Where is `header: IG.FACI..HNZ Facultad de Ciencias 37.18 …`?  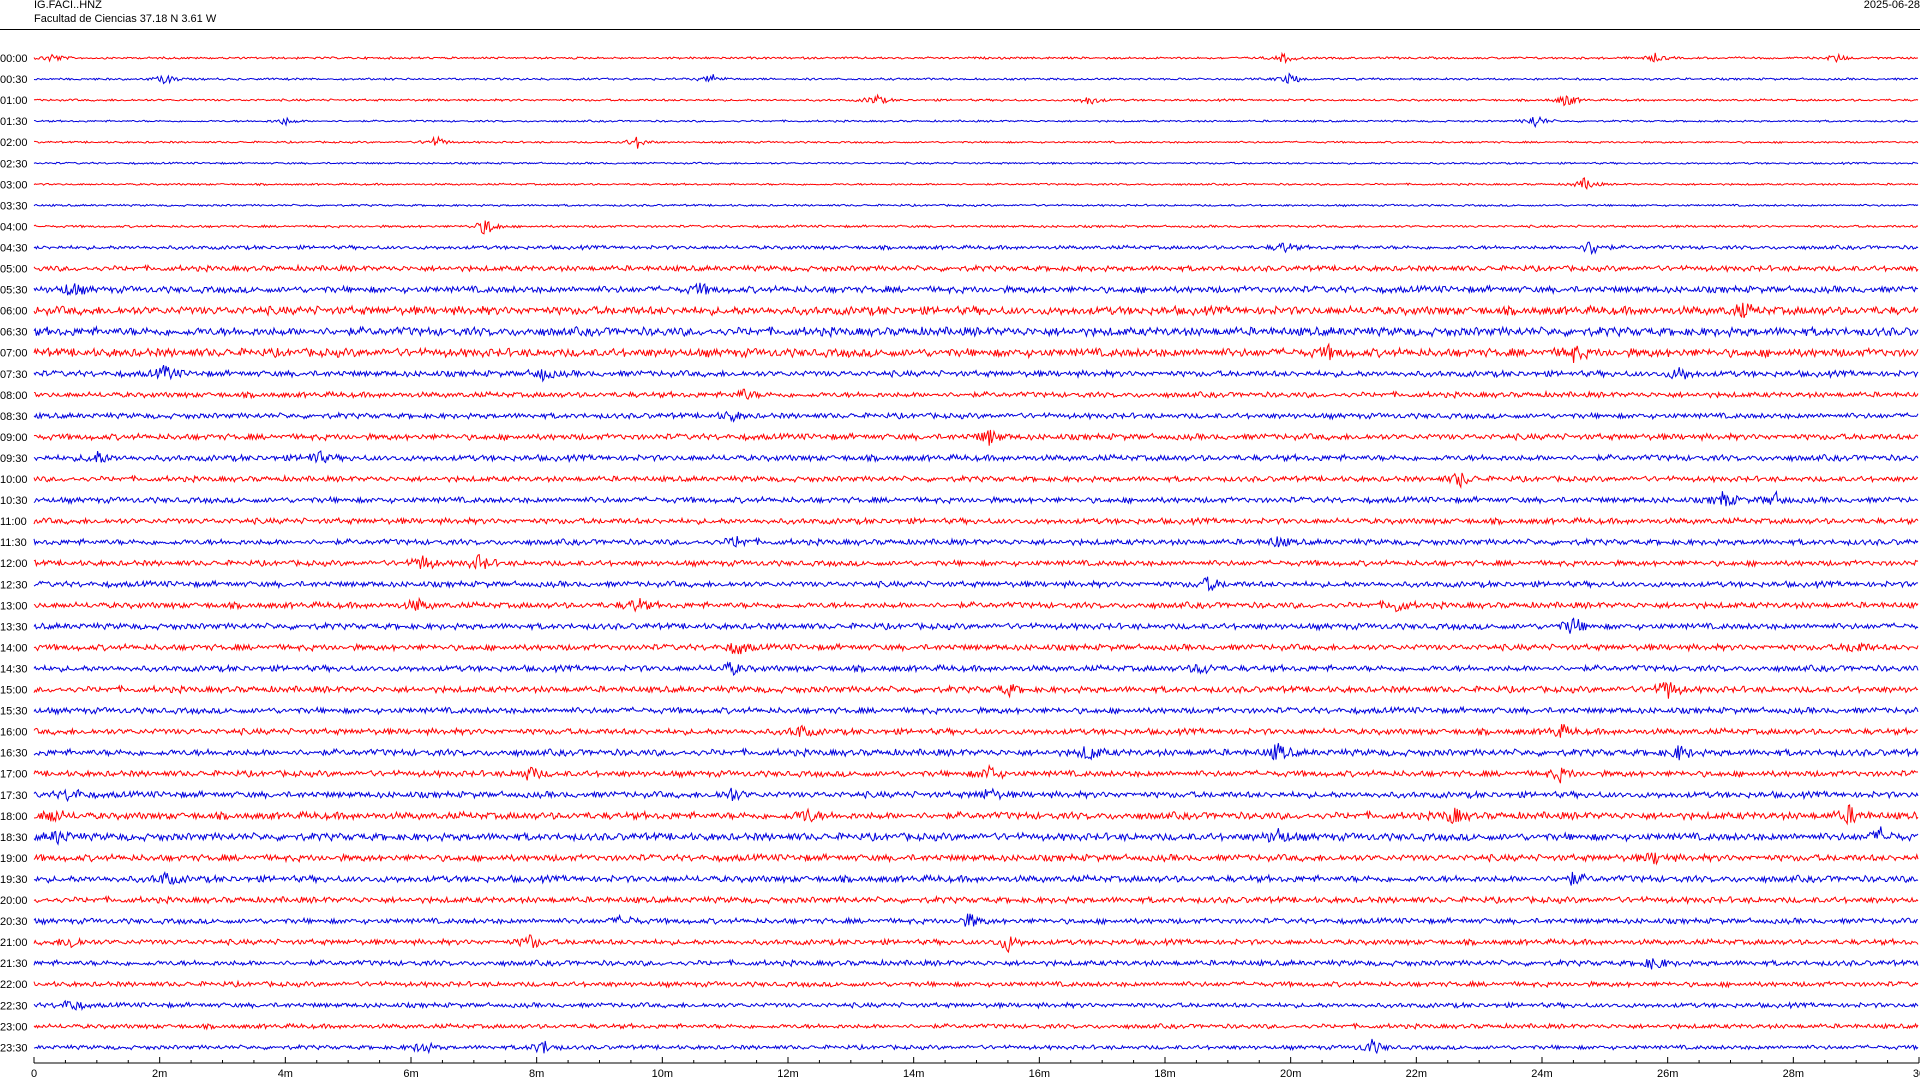
header: IG.FACI..HNZ Facultad de Ciencias 37.18 … is located at coordinates (960, 15).